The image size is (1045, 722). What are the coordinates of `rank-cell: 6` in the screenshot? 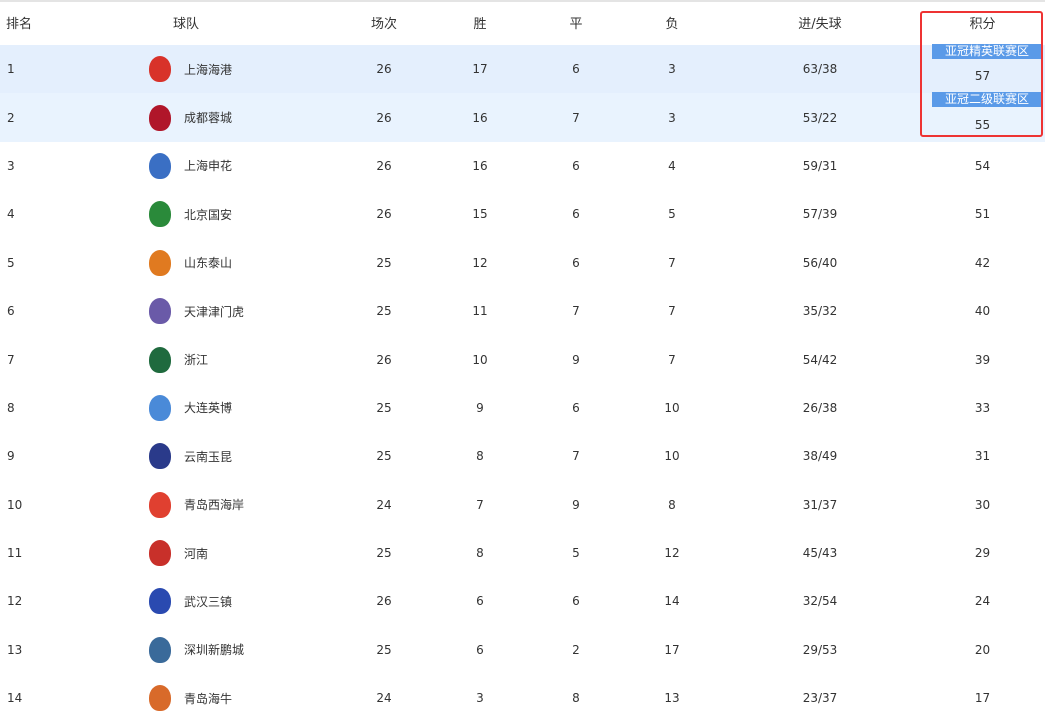 It's located at (11, 311).